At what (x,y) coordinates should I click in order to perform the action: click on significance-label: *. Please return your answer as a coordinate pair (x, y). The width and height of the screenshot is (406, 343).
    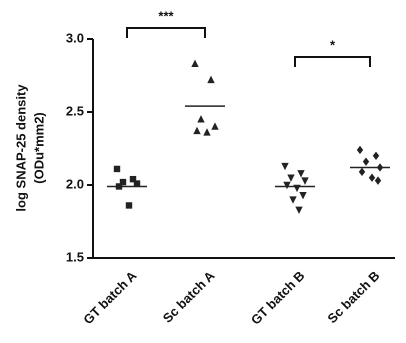
    Looking at the image, I should click on (333, 44).